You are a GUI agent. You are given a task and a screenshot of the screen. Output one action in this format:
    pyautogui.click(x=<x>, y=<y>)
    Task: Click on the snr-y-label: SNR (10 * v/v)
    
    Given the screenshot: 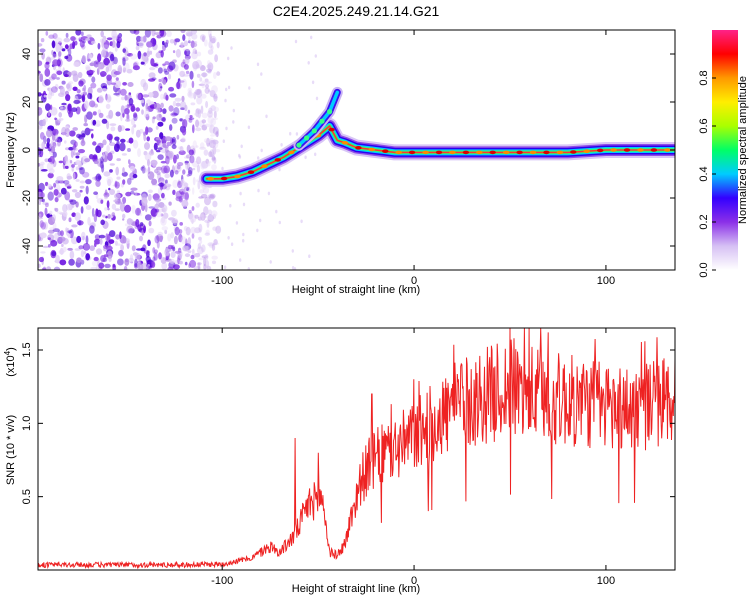 What is the action you would take?
    pyautogui.click(x=11, y=450)
    